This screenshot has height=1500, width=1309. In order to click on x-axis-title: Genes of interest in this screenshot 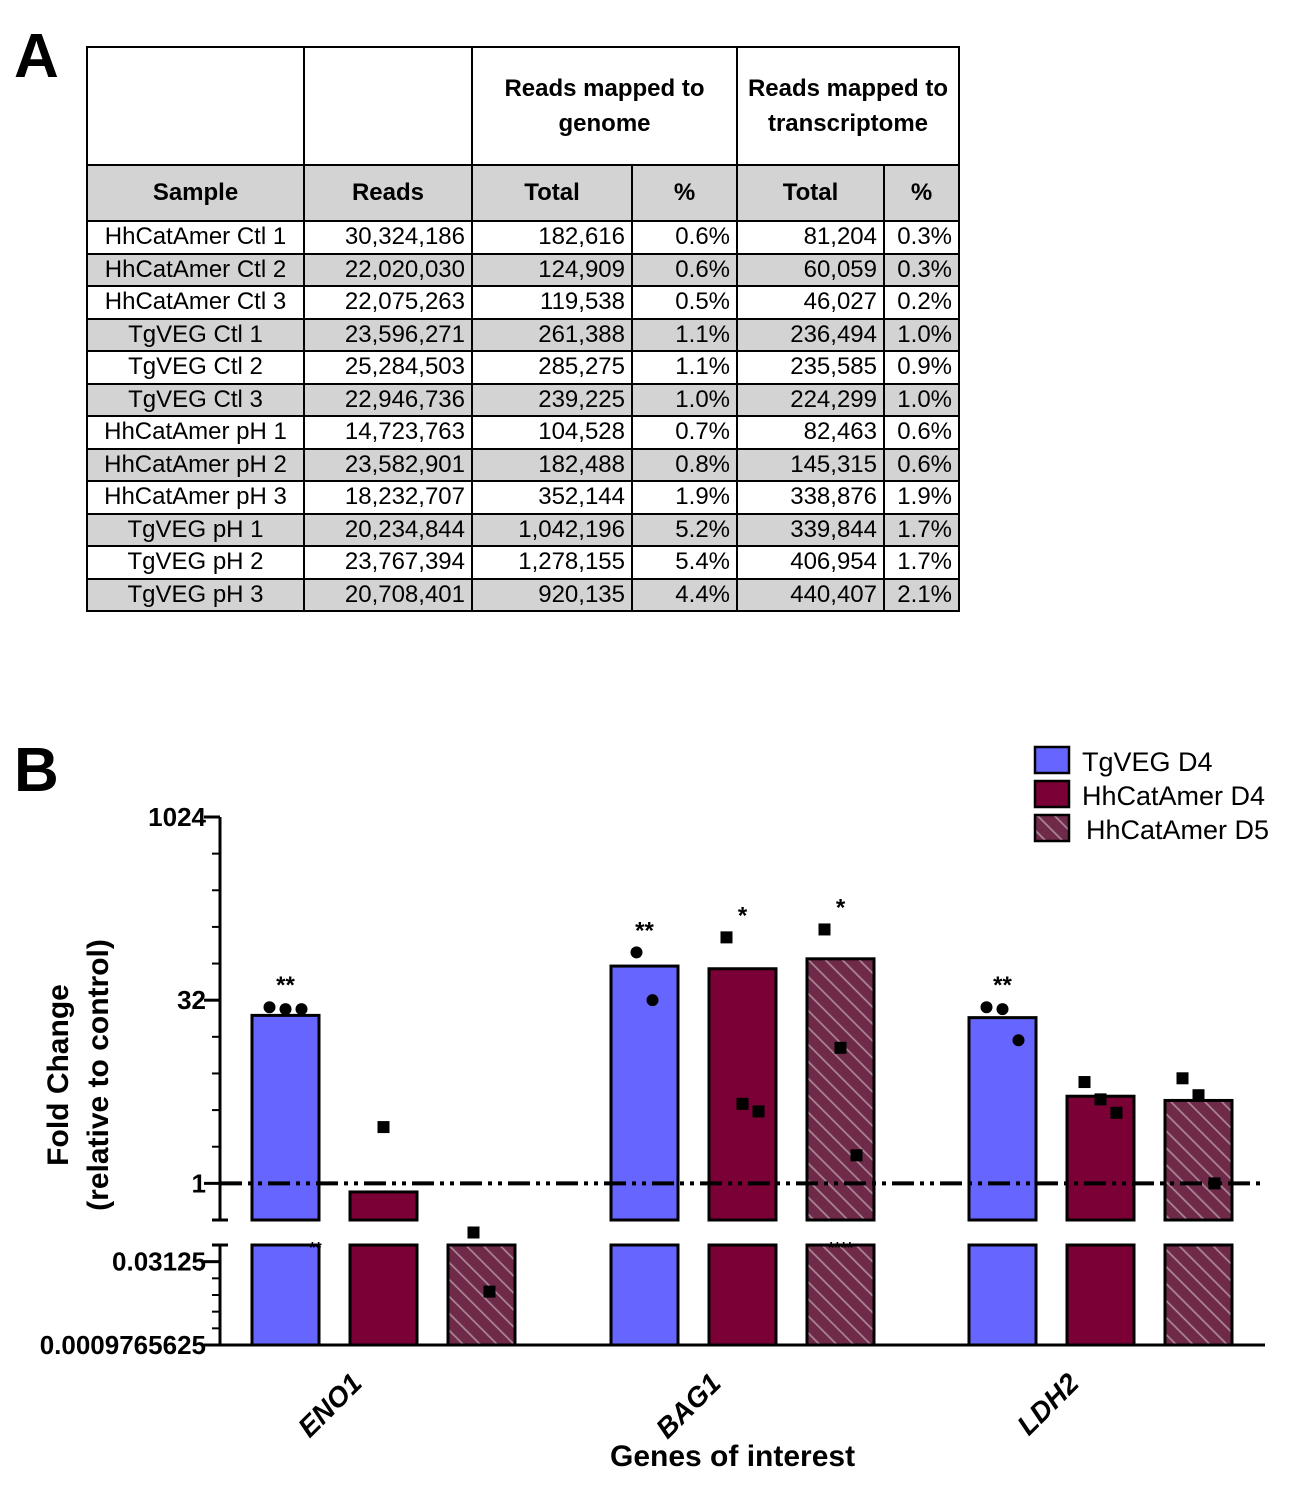, I will do `click(732, 1456)`.